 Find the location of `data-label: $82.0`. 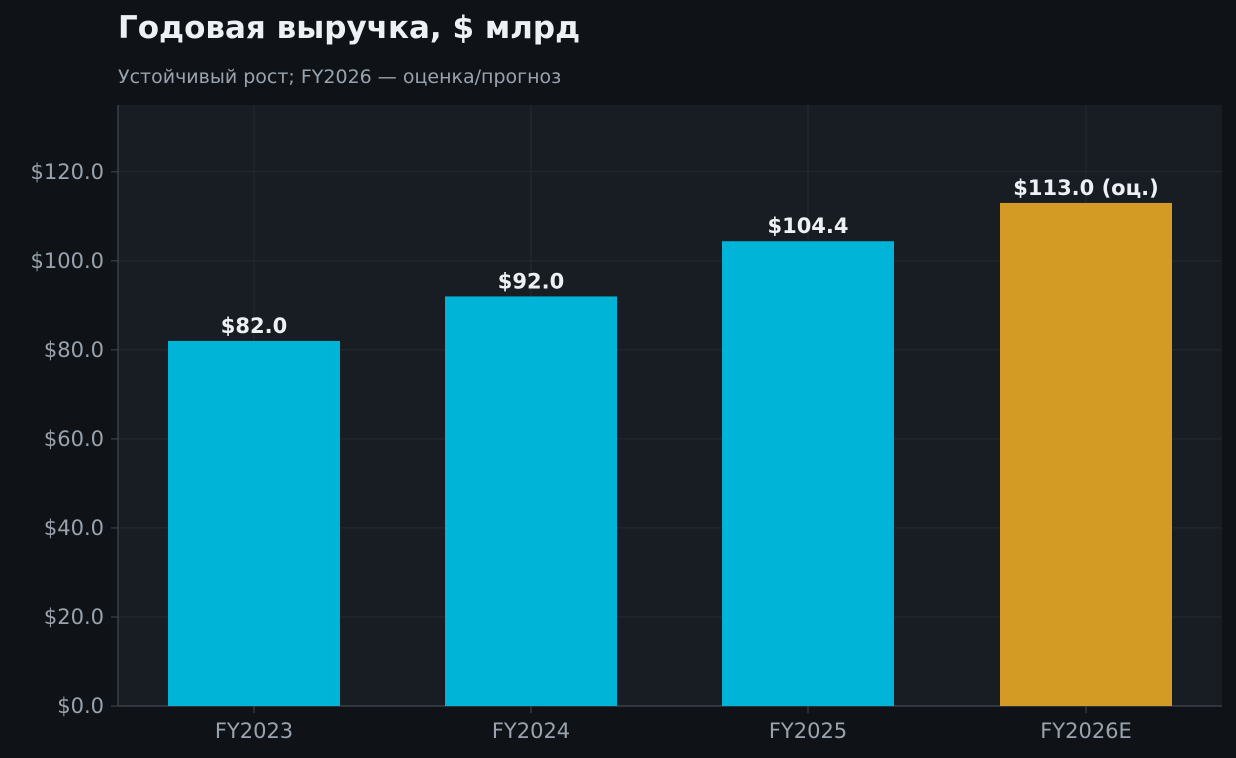

data-label: $82.0 is located at coordinates (254, 326).